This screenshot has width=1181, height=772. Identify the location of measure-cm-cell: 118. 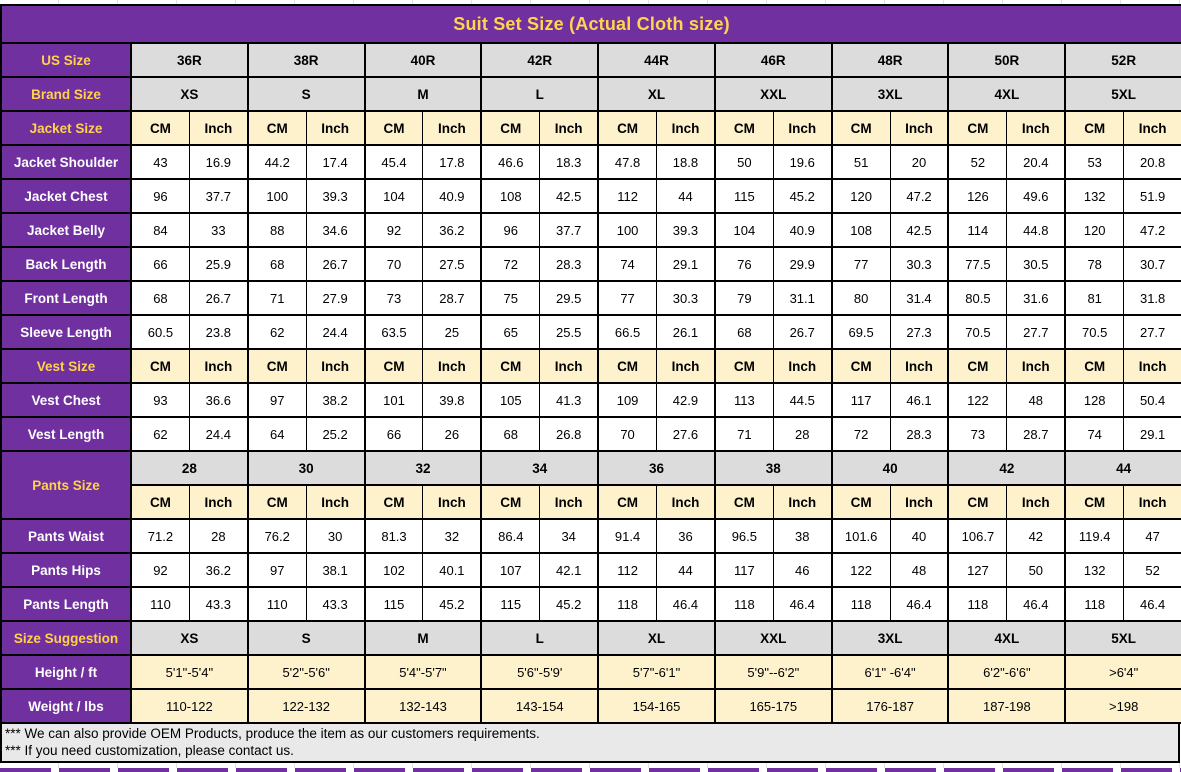
(977, 604).